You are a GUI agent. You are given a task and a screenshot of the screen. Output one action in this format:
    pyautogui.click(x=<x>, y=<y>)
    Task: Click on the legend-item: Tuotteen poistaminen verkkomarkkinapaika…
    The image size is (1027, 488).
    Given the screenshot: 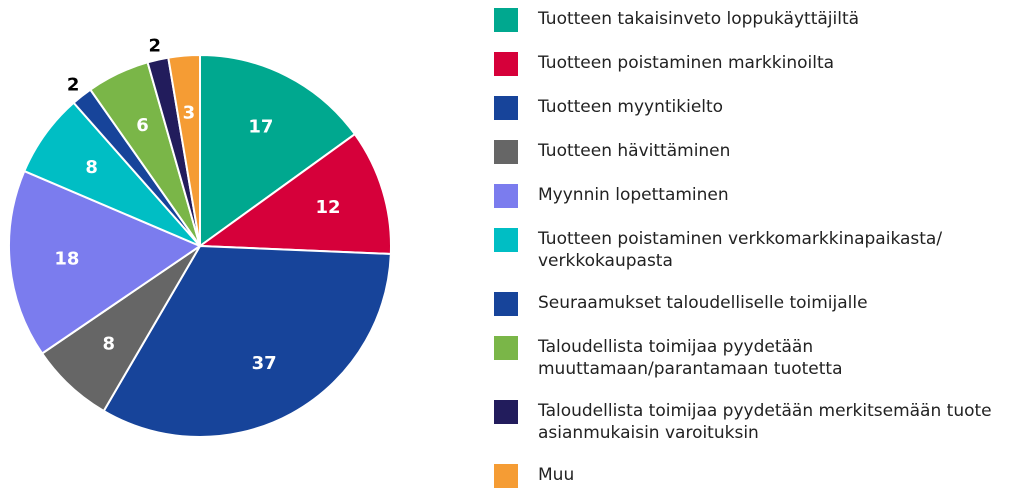 What is the action you would take?
    pyautogui.click(x=759, y=250)
    